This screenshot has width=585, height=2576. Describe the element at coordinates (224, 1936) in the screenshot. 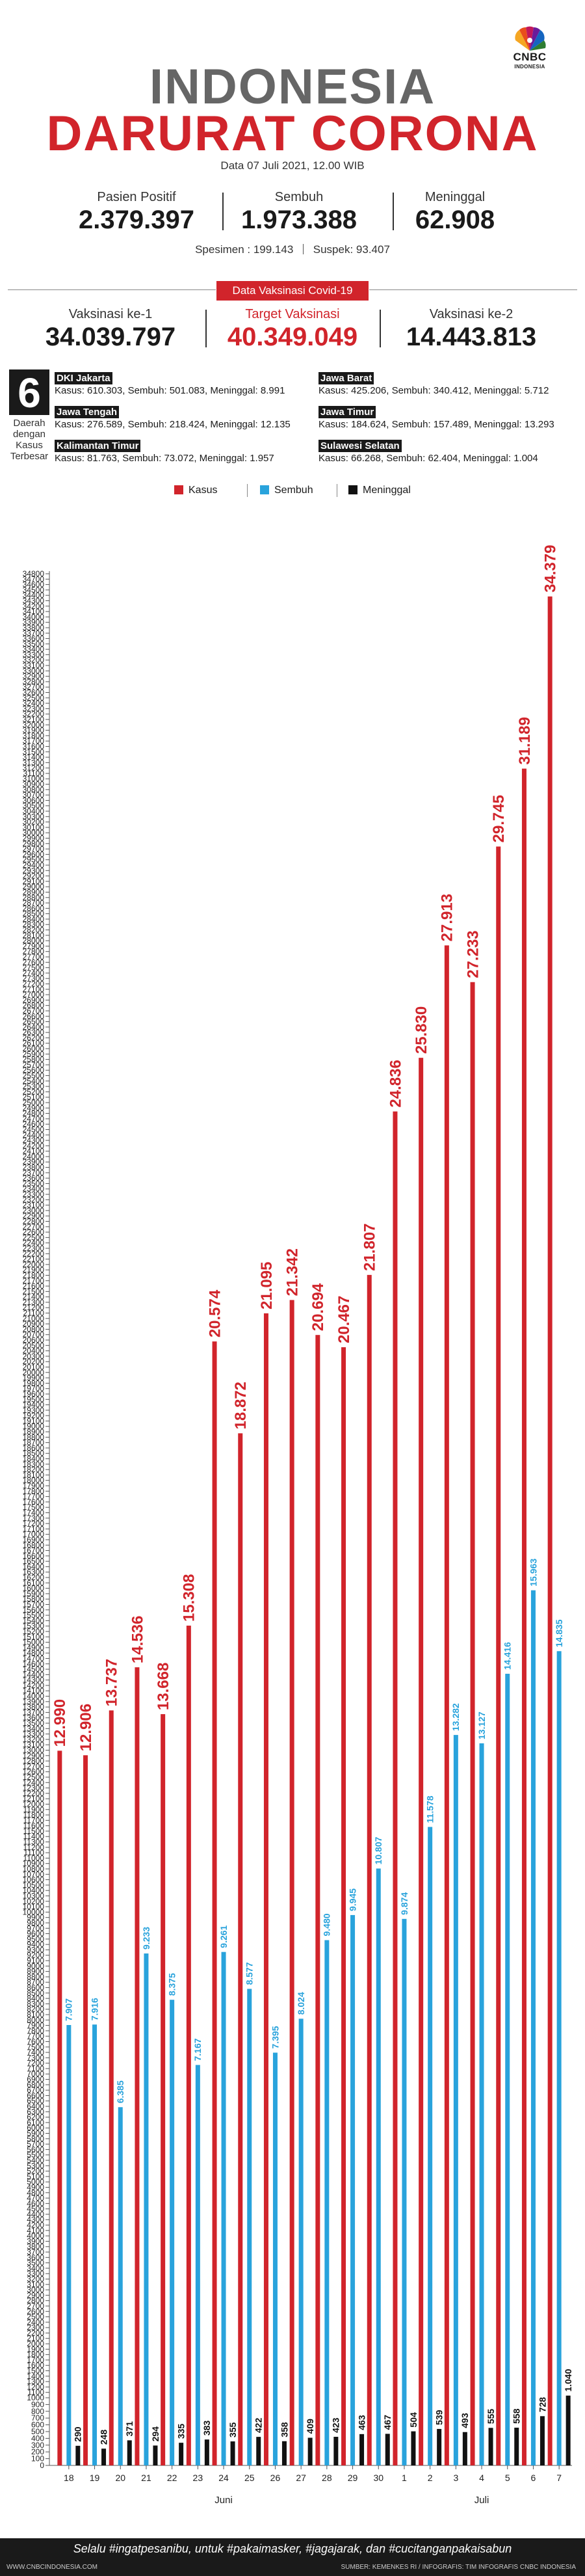

I see `data-label-sembuh: 9.261` at that location.